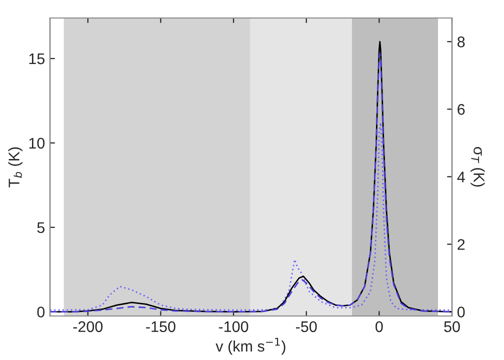 This screenshot has height=360, width=504. What do you see at coordinates (251, 346) in the screenshot?
I see `x-axis-title: v (km s$^{−1}$)` at bounding box center [251, 346].